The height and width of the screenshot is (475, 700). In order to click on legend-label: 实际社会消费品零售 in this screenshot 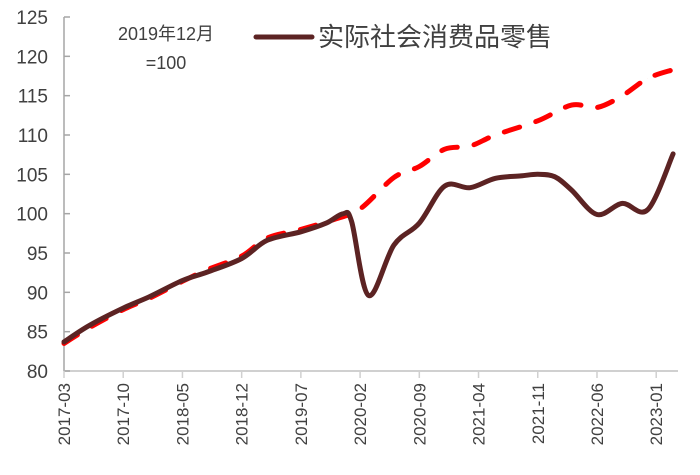, I will do `click(435, 37)`.